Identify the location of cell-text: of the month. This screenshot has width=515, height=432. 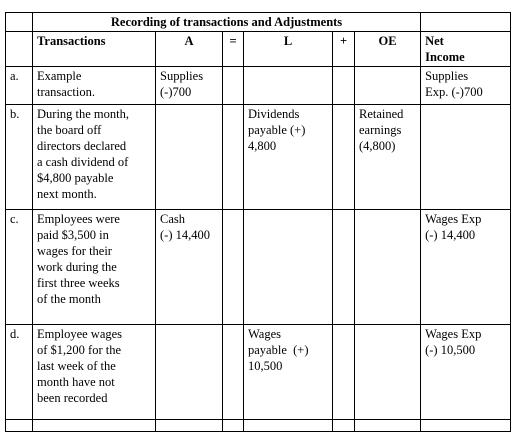
(69, 299).